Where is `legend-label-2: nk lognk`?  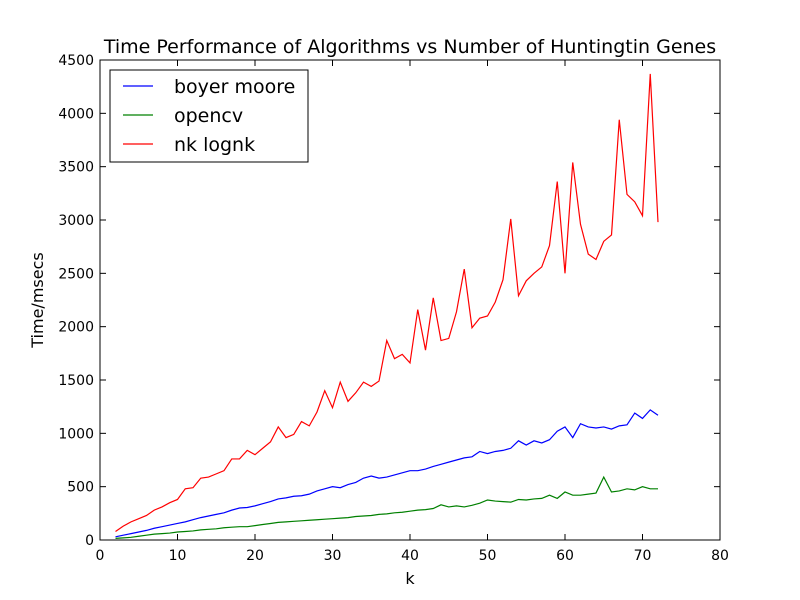
legend-label-2: nk lognk is located at coordinates (214, 145).